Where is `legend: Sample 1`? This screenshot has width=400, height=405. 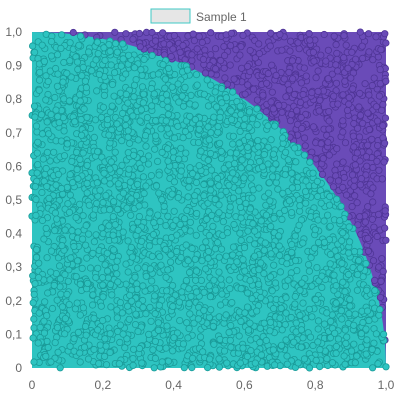
legend: Sample 1 is located at coordinates (198, 16).